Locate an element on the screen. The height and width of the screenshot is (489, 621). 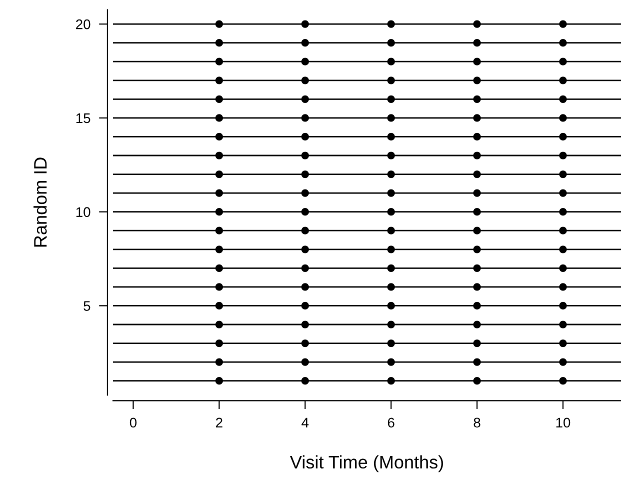
y-tick-label: 20 is located at coordinates (83, 24).